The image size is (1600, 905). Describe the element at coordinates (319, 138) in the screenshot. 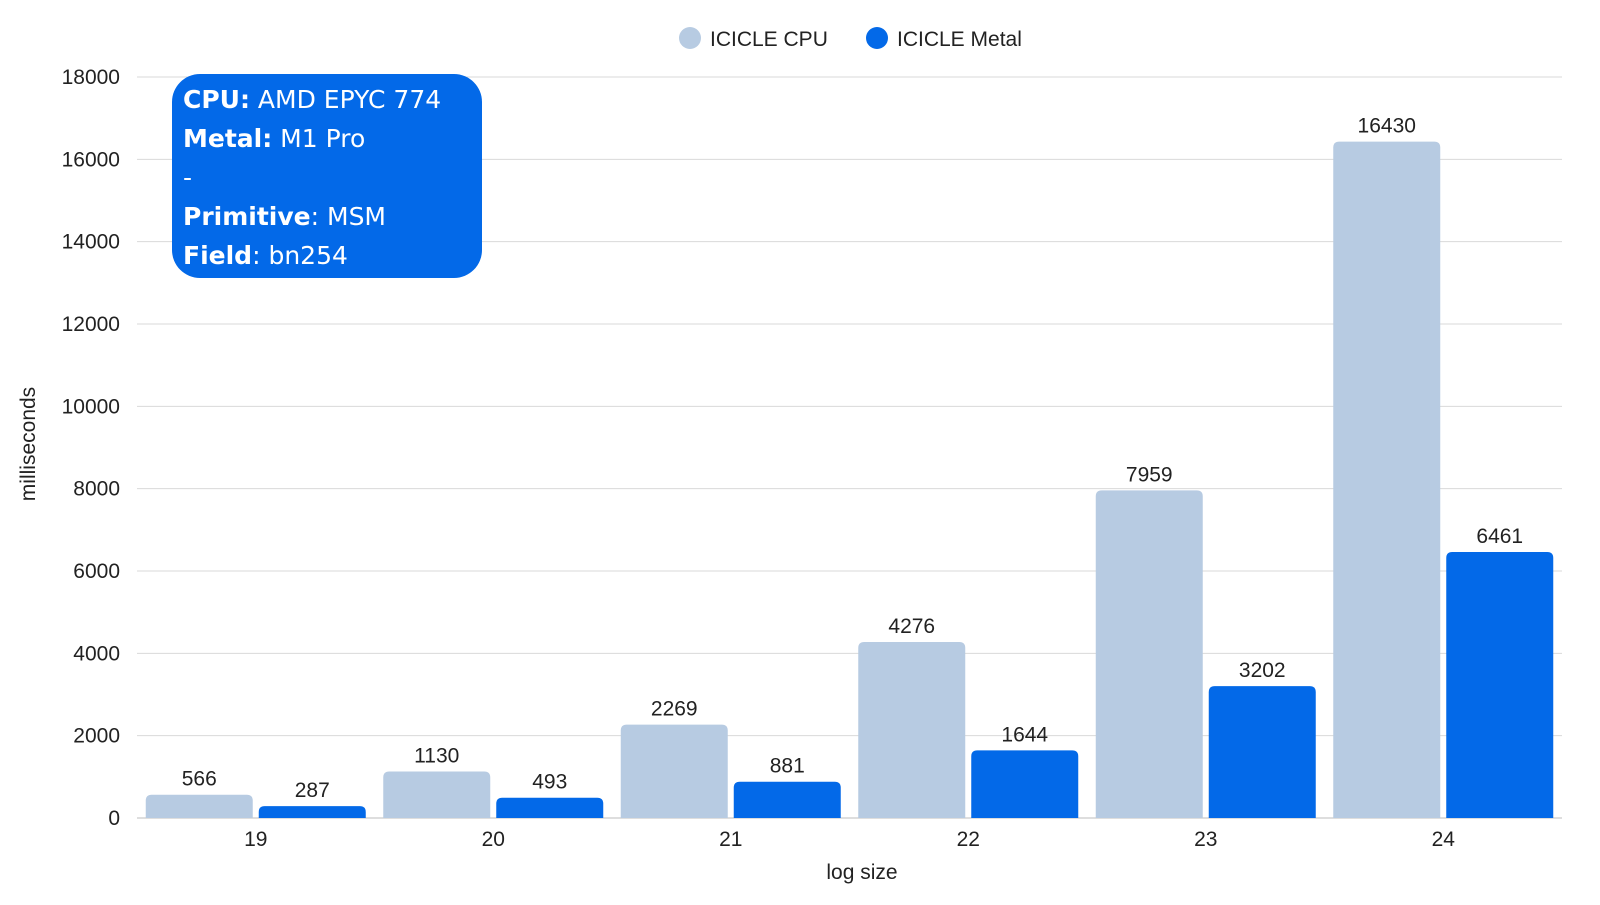

I see `info-metal-value: M1 Pro` at that location.